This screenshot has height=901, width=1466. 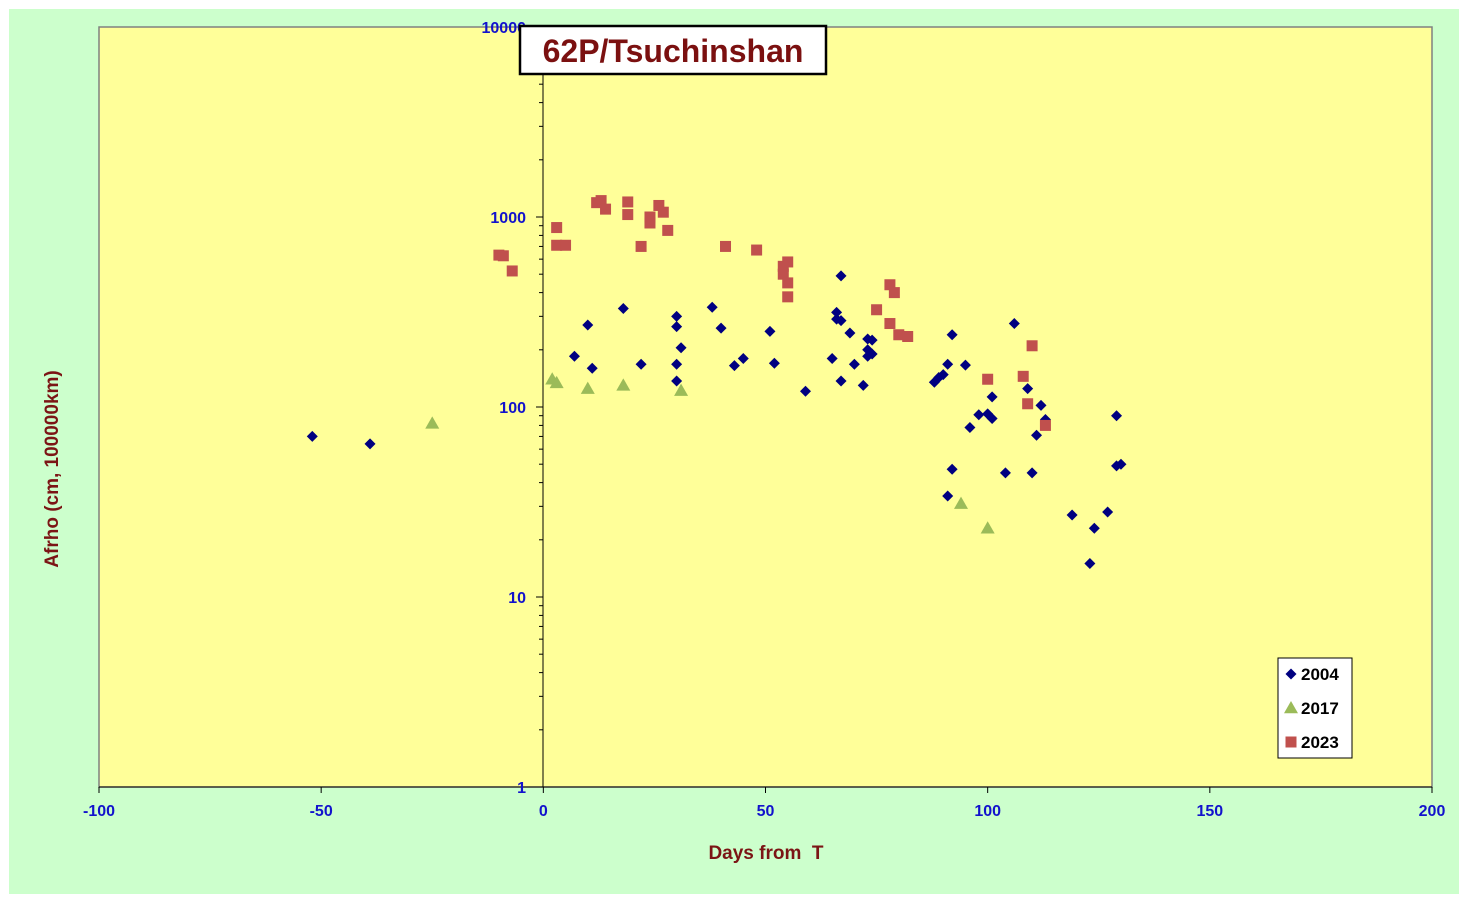 I want to click on x-tick-label: -100, so click(x=99, y=811).